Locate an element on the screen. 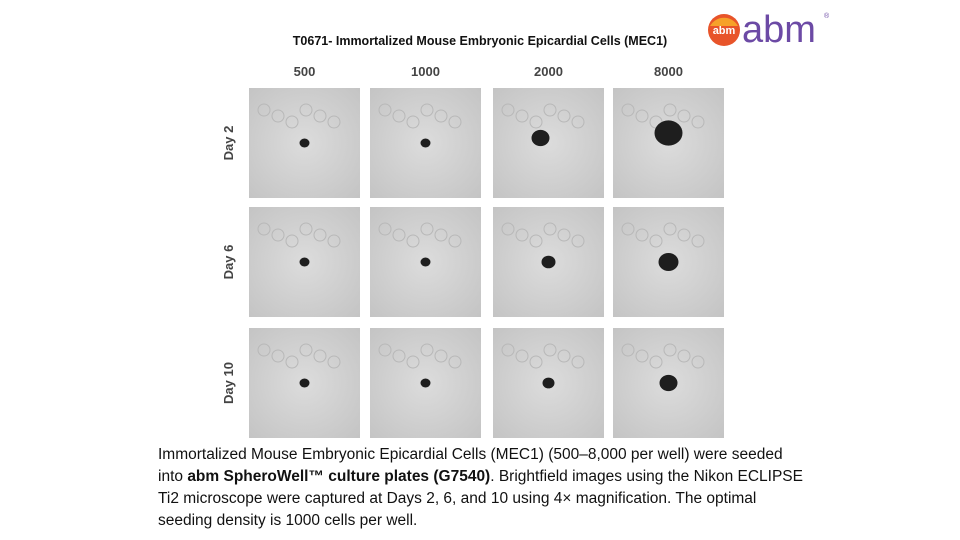 Image resolution: width=960 pixels, height=540 pixels. caption-run: abm SpheroWell™ culture plates (G7540) is located at coordinates (339, 476).